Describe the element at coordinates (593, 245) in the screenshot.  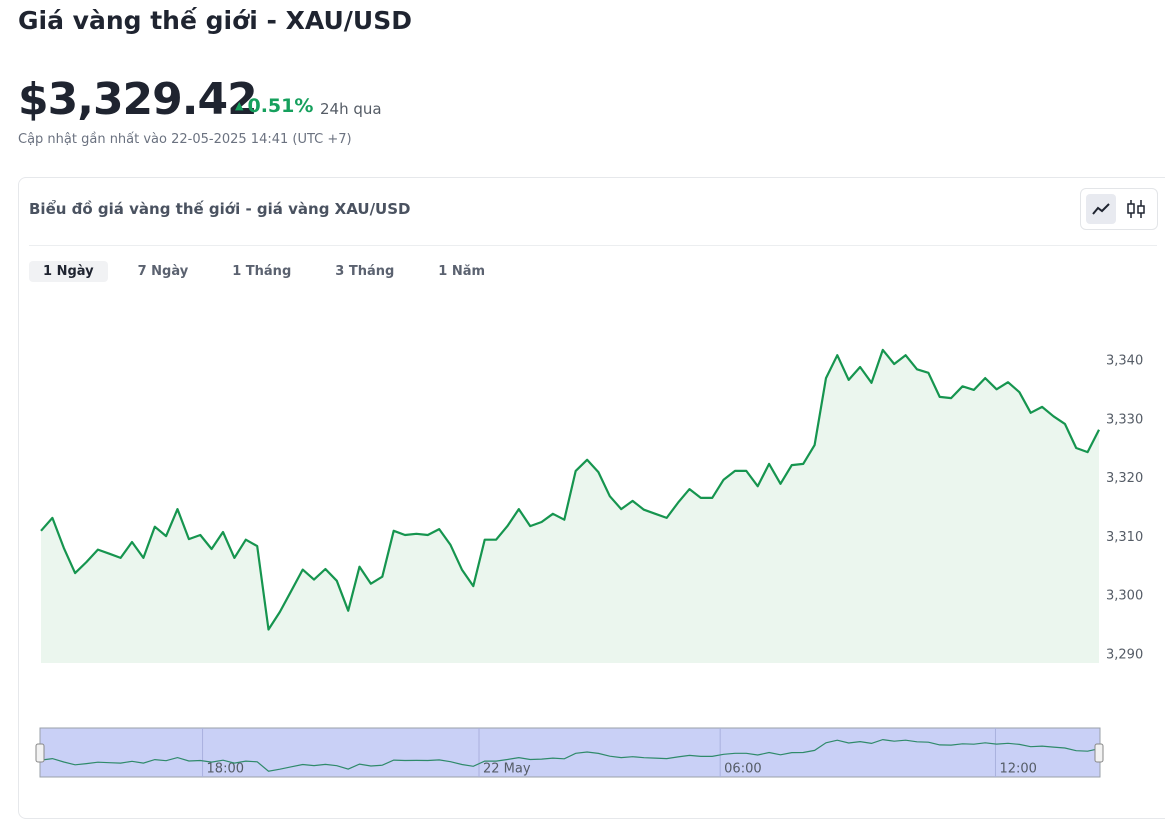
I see `divider` at that location.